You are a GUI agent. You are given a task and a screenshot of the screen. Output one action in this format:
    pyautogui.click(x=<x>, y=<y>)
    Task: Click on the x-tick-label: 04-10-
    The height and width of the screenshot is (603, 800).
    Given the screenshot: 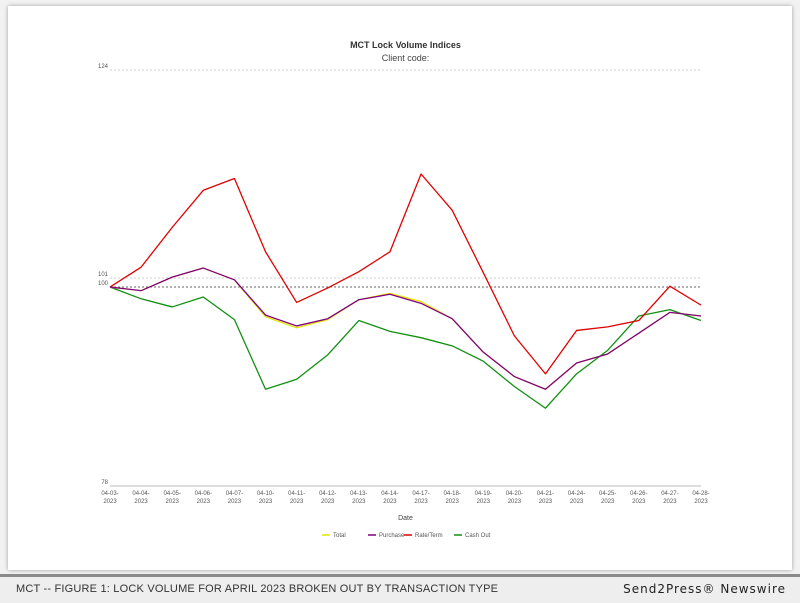 What is the action you would take?
    pyautogui.click(x=265, y=494)
    